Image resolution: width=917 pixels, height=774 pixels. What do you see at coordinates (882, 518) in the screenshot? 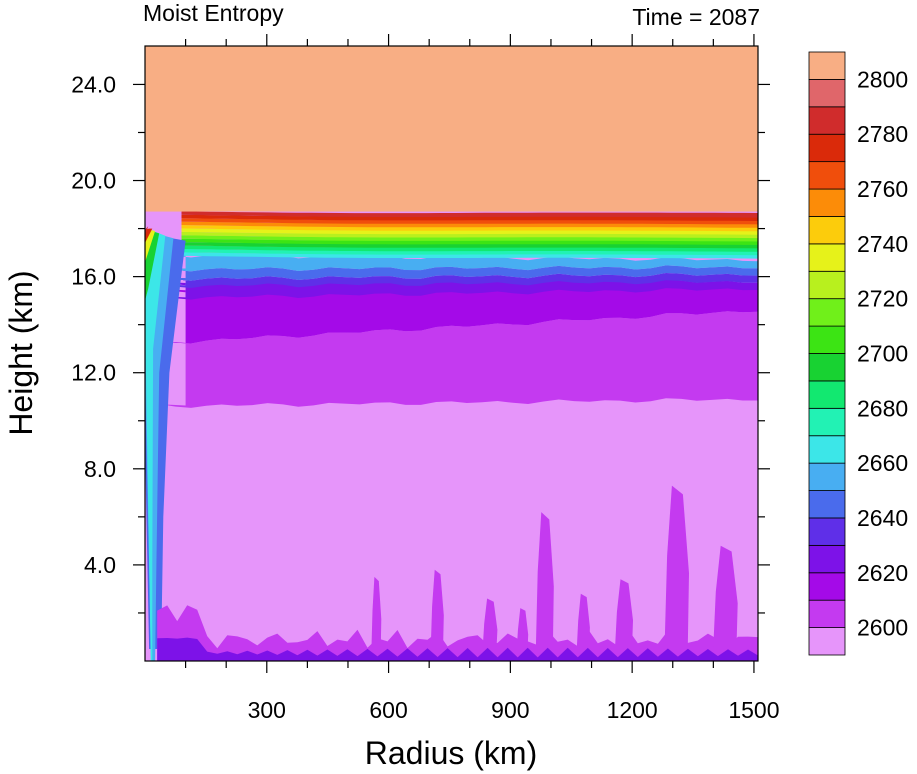
I see `colorbar-tick-label: 2640` at bounding box center [882, 518].